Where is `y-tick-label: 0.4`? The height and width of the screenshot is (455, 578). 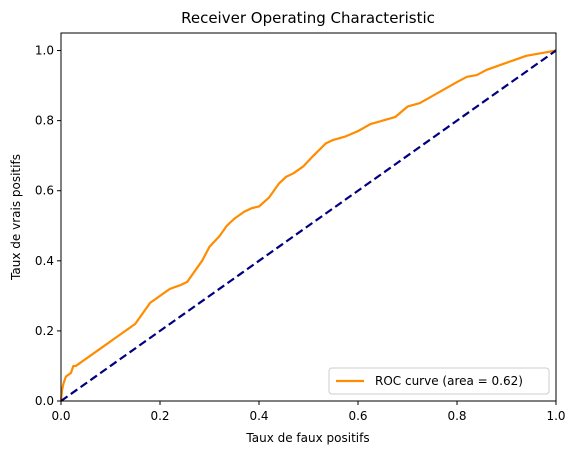
y-tick-label: 0.4 is located at coordinates (44, 261).